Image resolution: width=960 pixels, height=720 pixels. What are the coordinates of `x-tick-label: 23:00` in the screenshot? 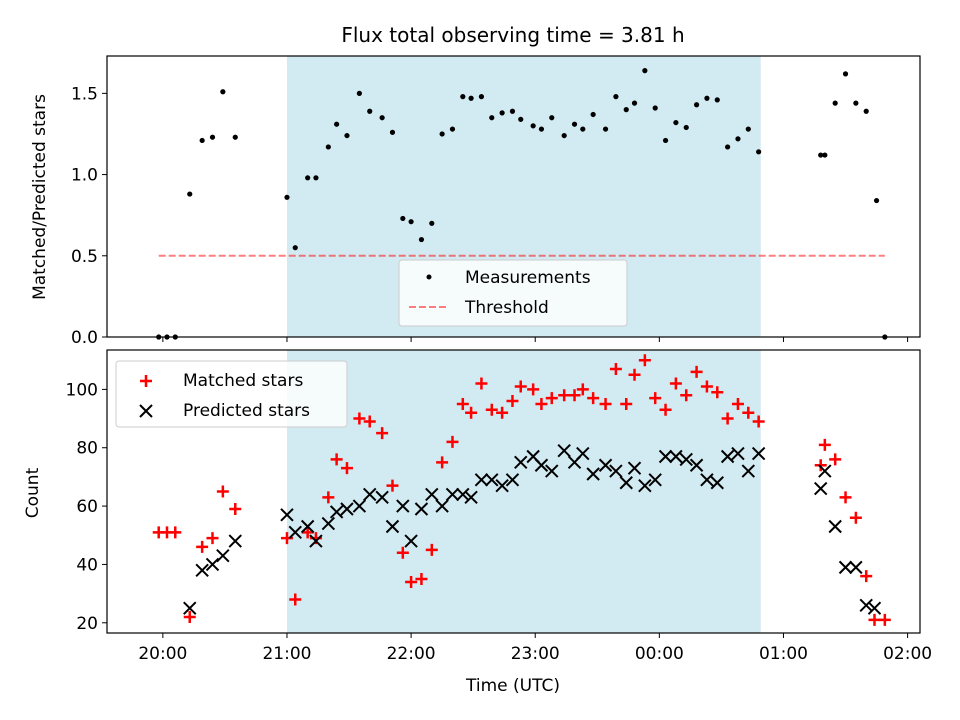 It's located at (535, 654).